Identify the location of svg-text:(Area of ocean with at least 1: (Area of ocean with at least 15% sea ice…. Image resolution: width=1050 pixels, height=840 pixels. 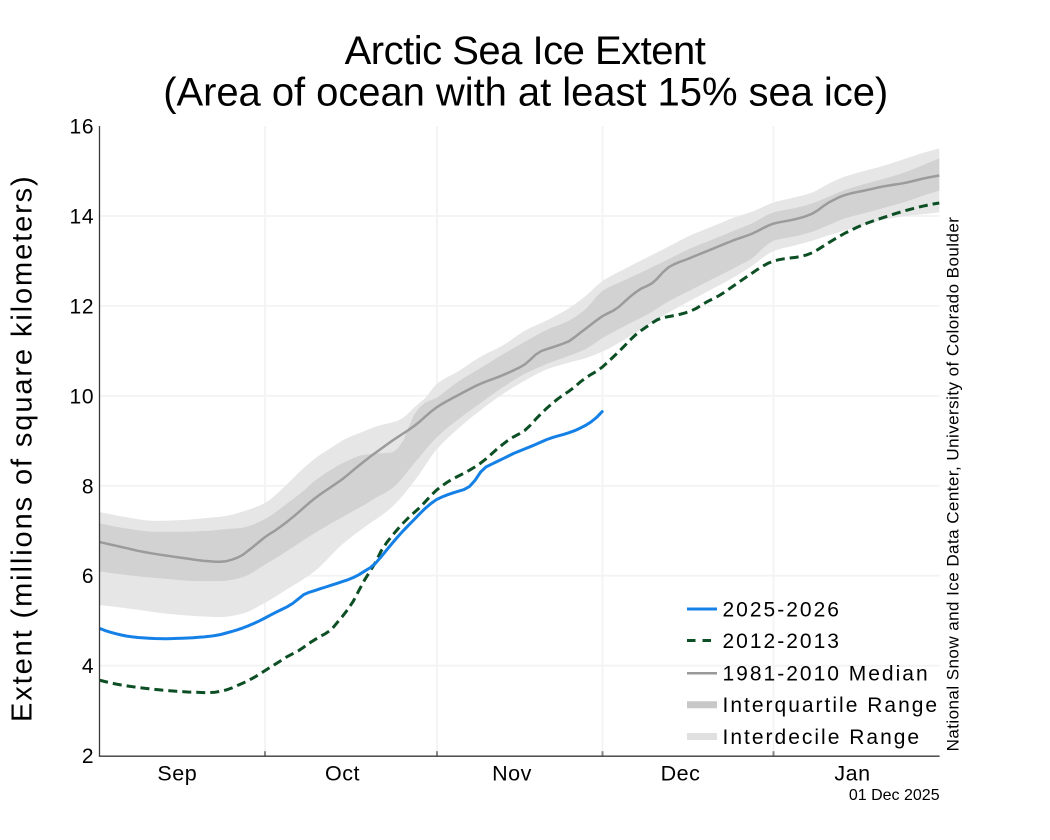
(525, 93).